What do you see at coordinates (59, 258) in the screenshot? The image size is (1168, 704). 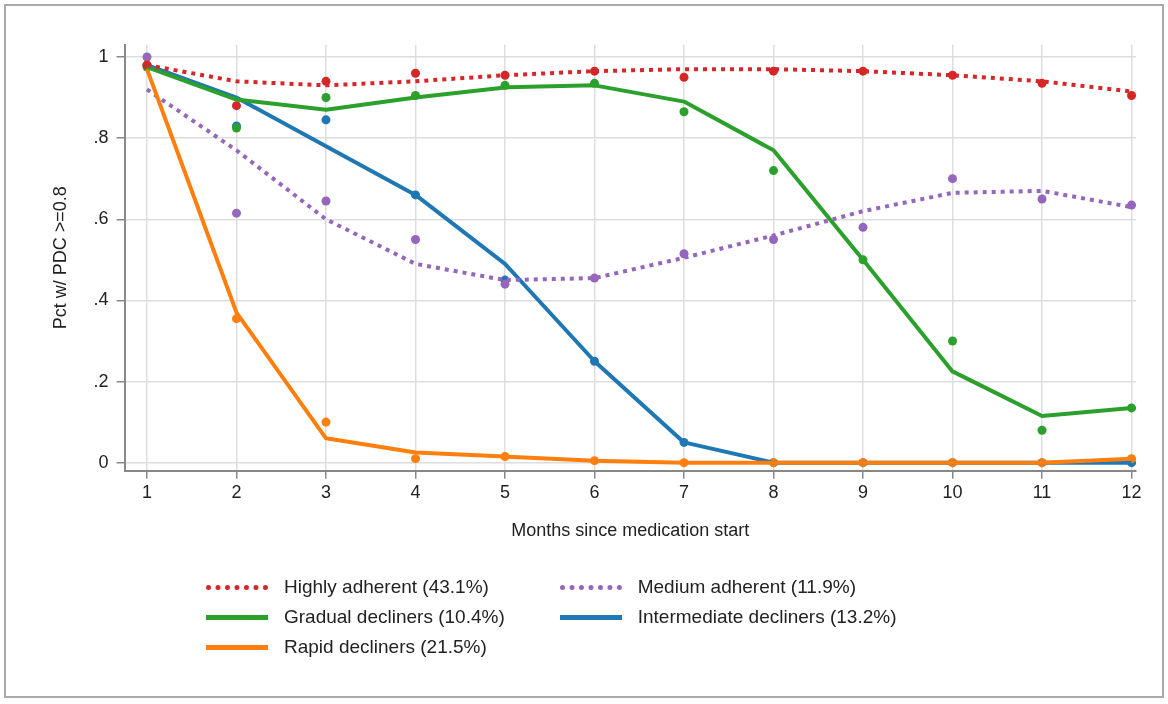 I see `y-axis-title: Pct w/ PDC >=0.8` at bounding box center [59, 258].